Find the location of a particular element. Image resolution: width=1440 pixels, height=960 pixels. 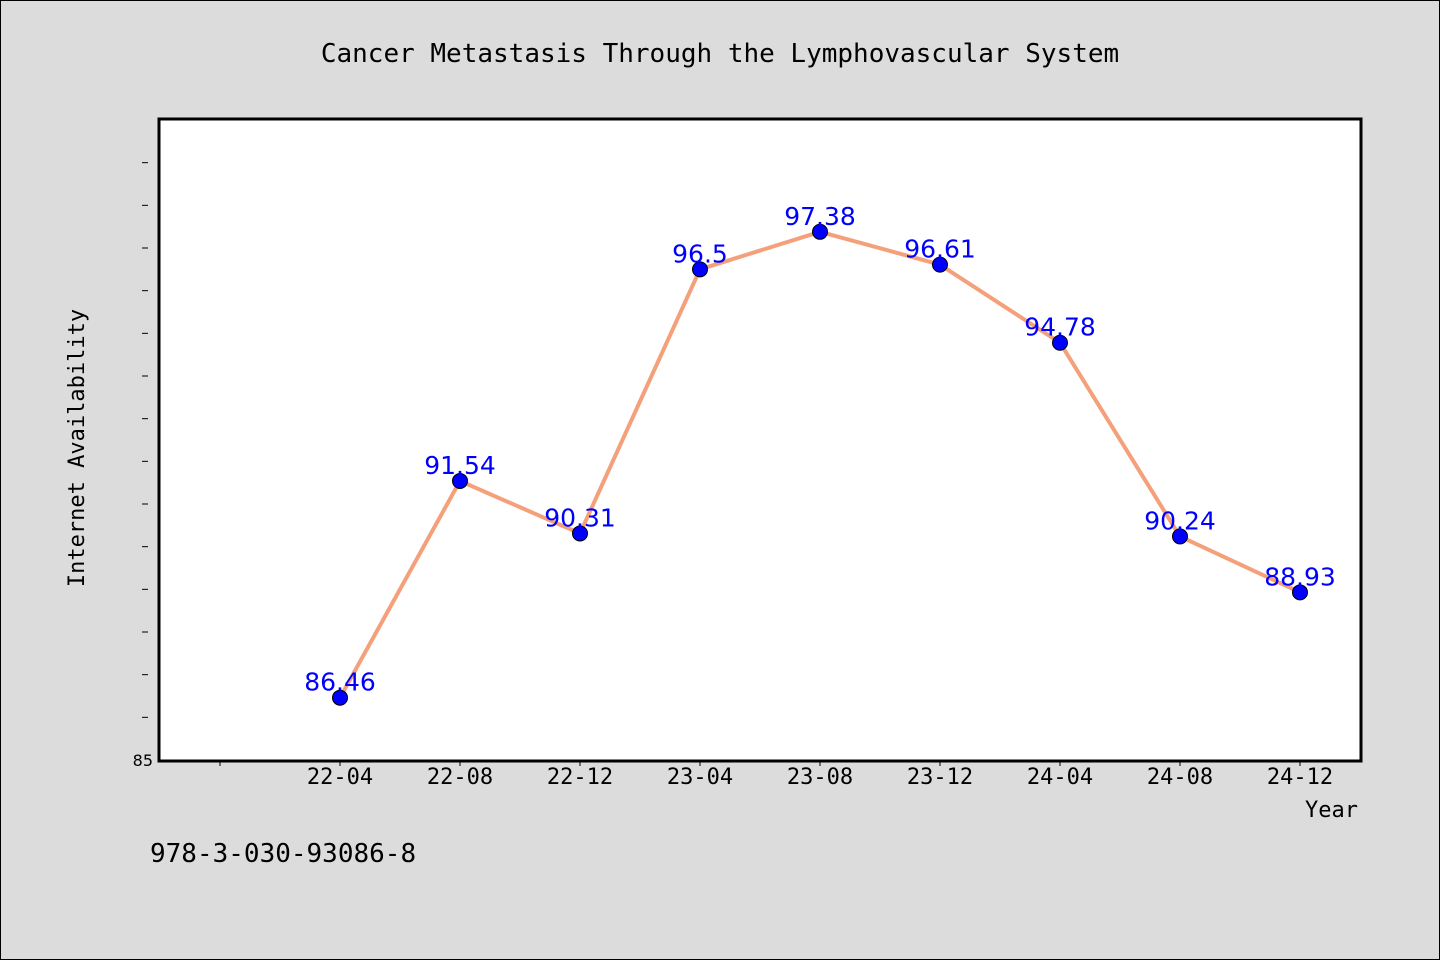

data-label: 88.93 is located at coordinates (1300, 576).